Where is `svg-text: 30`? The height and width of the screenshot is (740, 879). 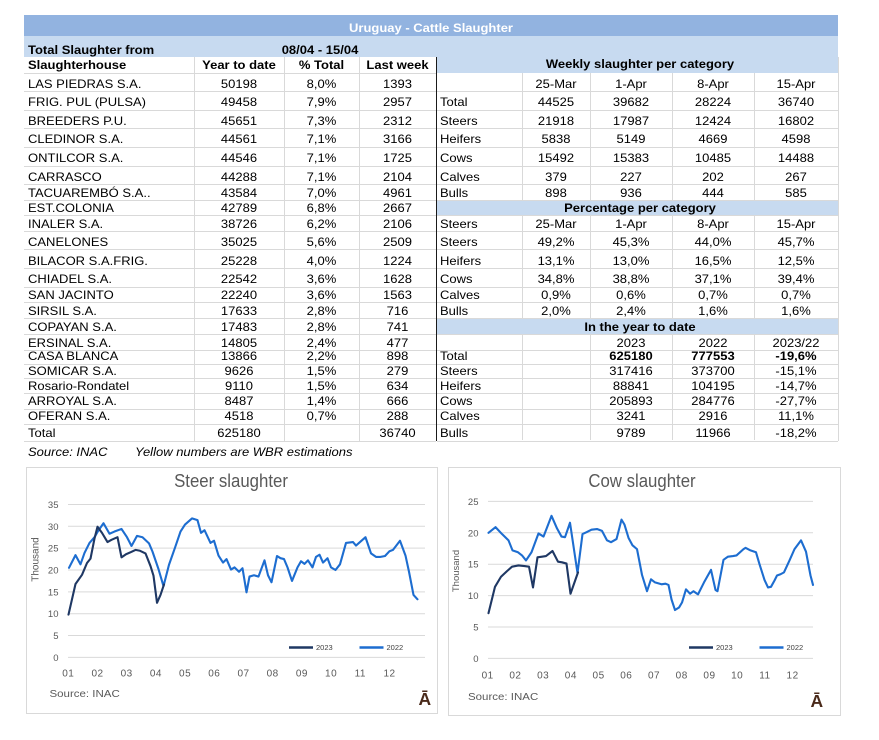
svg-text: 30 is located at coordinates (53, 527).